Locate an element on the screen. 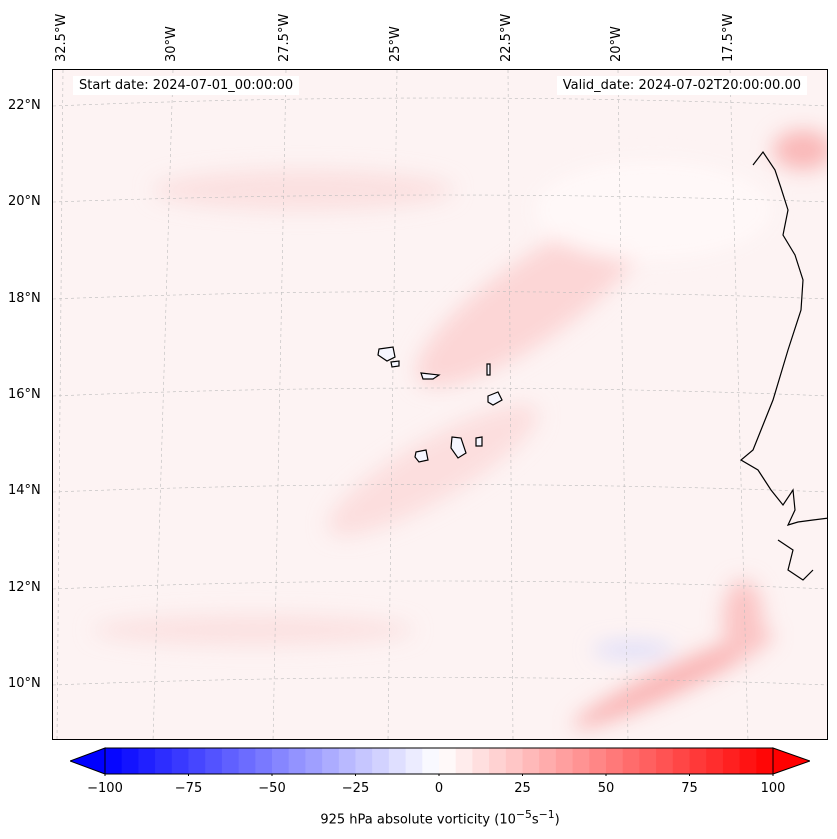 This screenshot has width=837, height=839. lat-label: 12°N is located at coordinates (24, 587).